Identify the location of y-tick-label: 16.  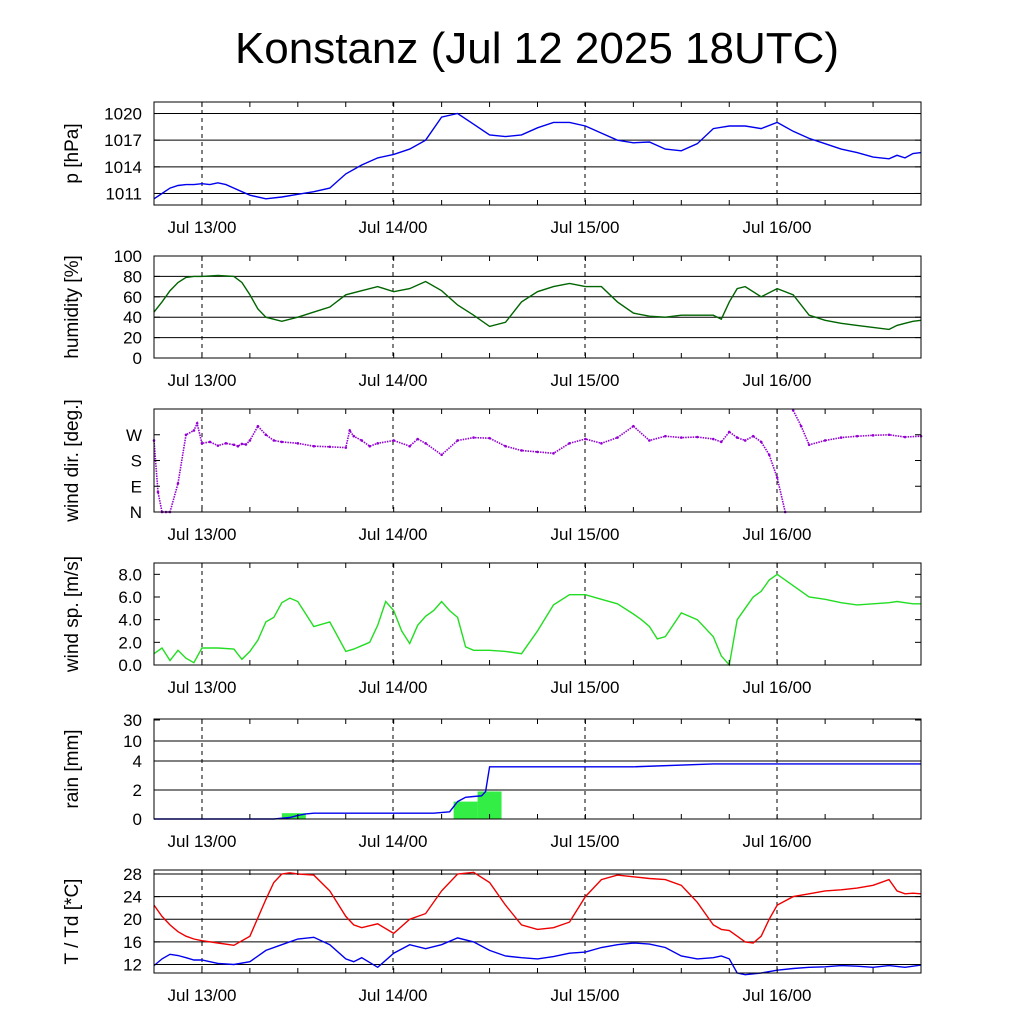
(132, 942).